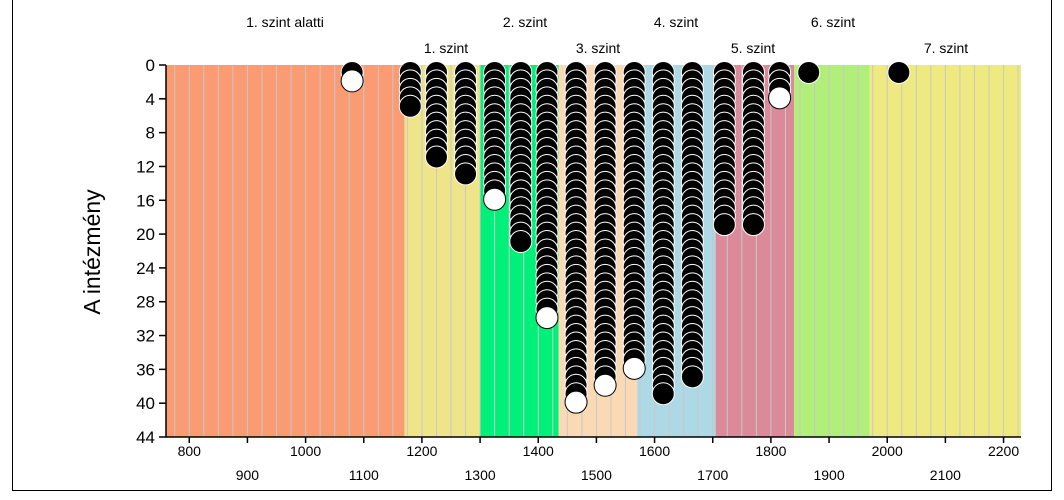 The width and height of the screenshot is (1064, 500). I want to click on x-tick-label: 2100, so click(945, 475).